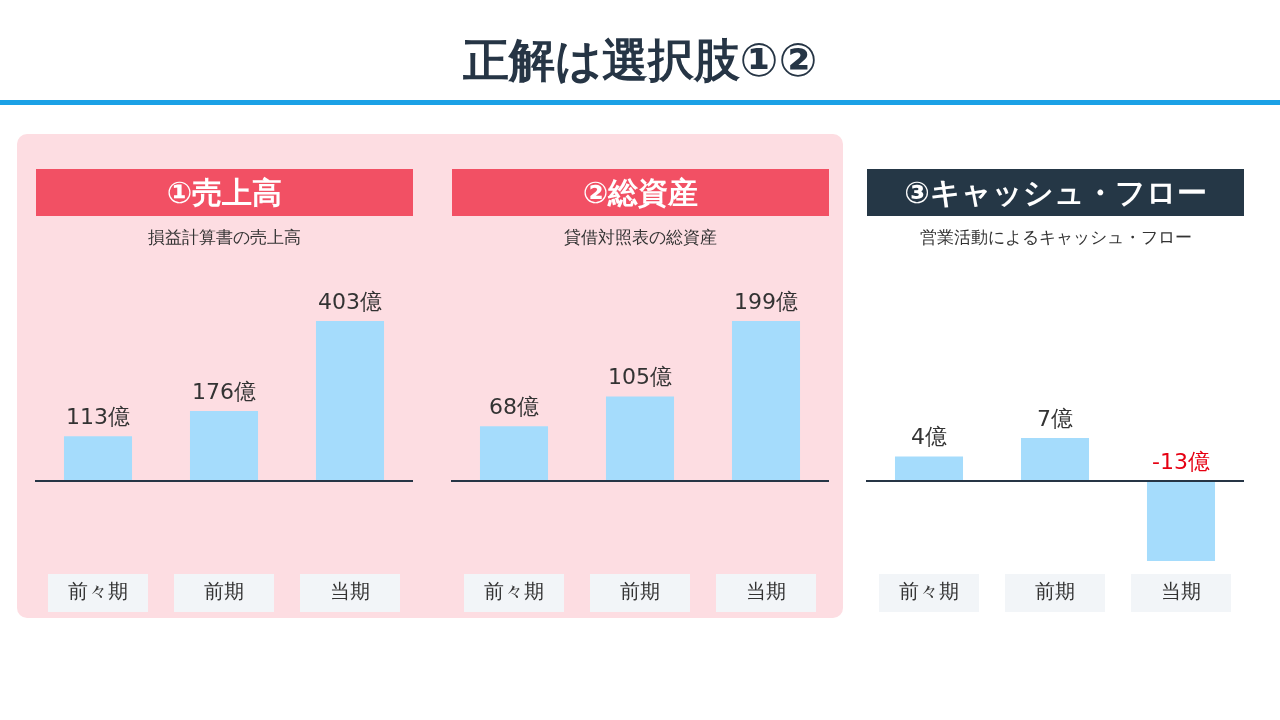 Image resolution: width=1280 pixels, height=720 pixels. Describe the element at coordinates (766, 301) in the screenshot. I see `data-label: 199億` at that location.